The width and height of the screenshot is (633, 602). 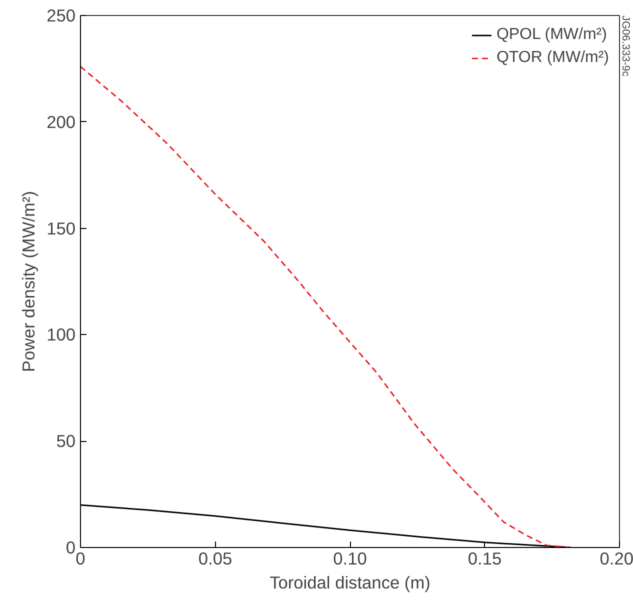 What do you see at coordinates (28, 281) in the screenshot?
I see `y-axis-title: Power density (MW/m²)` at bounding box center [28, 281].